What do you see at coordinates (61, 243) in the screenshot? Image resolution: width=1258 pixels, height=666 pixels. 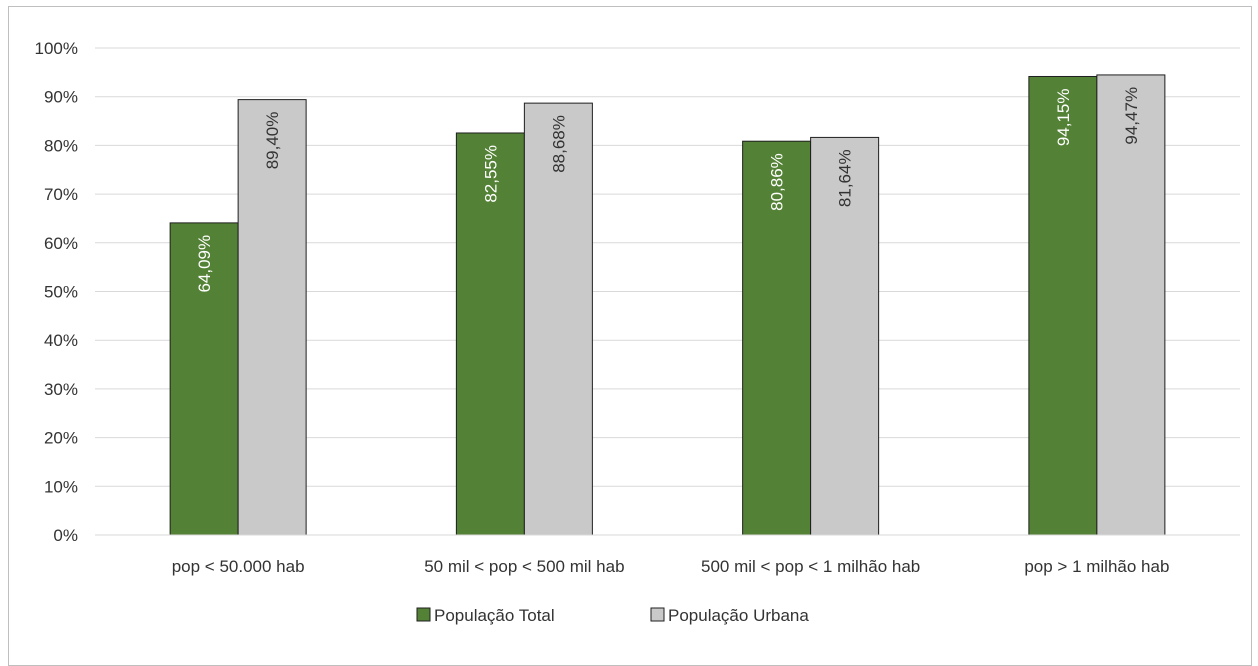 I see `y-tick-label: 60%` at bounding box center [61, 243].